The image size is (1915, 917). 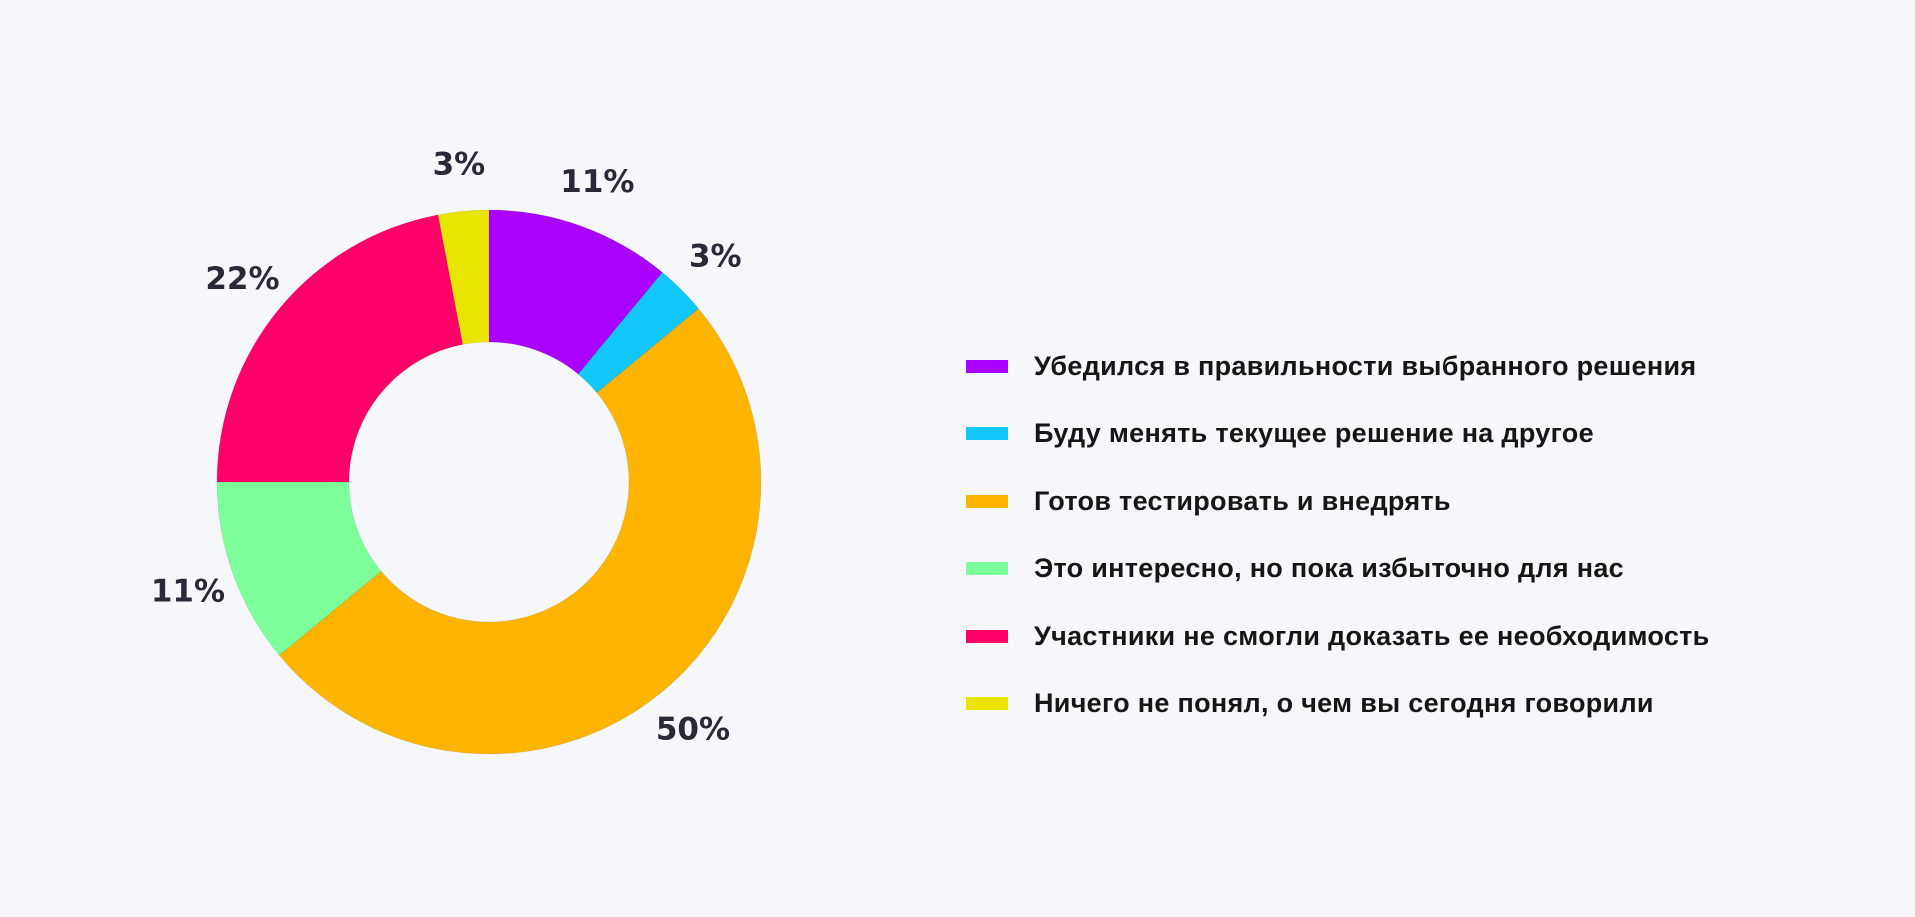 I want to click on legend-label: Это интересно, но пока избыточно для нас, so click(x=1329, y=568).